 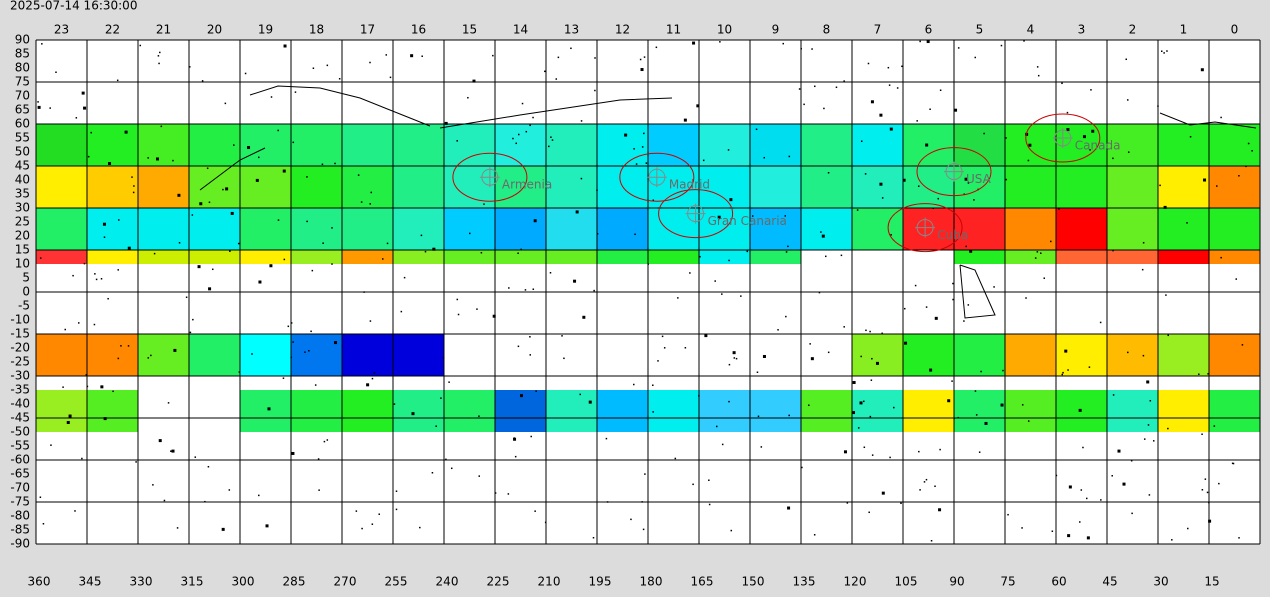 I want to click on hour-label: 3, so click(x=1082, y=30).